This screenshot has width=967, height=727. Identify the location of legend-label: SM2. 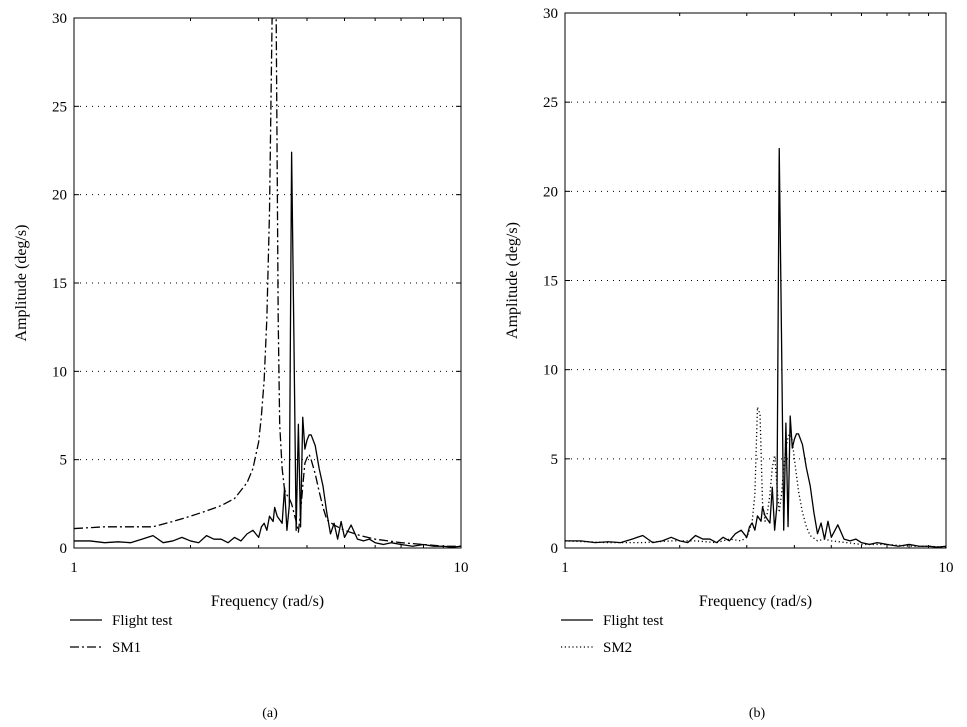
(617, 648).